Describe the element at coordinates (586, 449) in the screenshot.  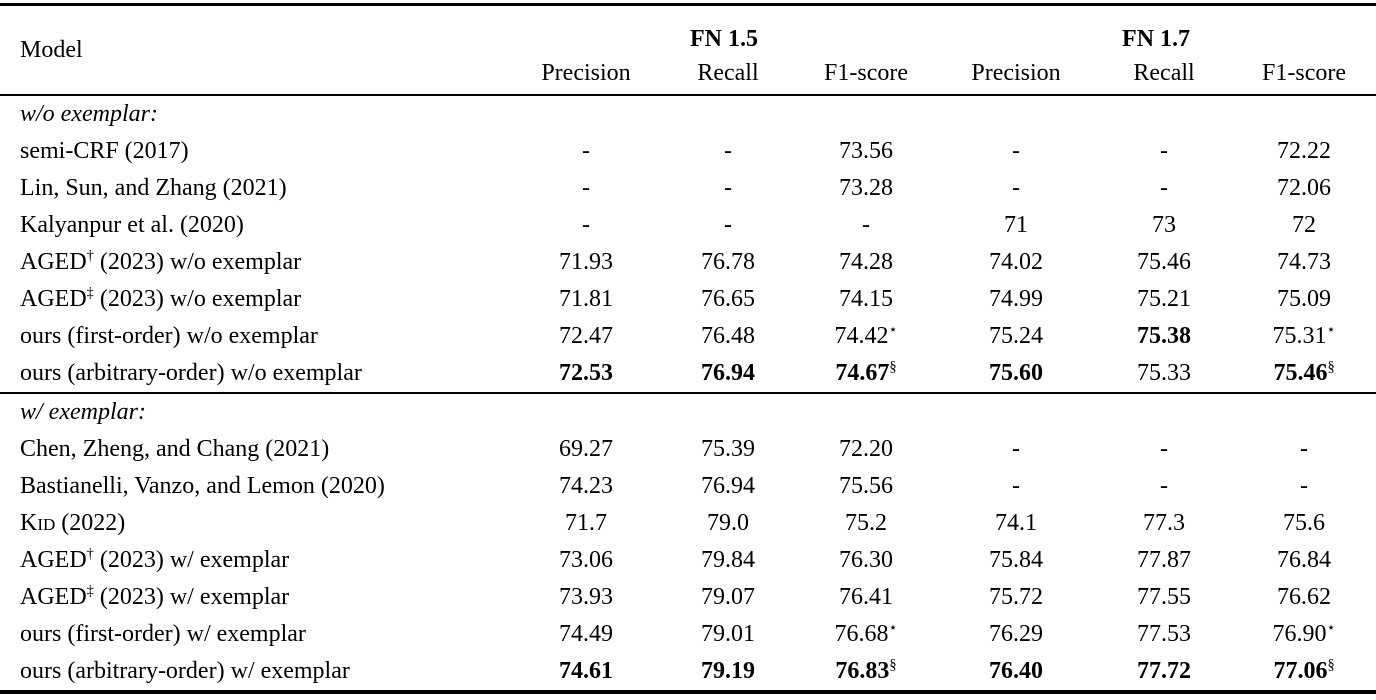
I see `metric-value: 69.27` at that location.